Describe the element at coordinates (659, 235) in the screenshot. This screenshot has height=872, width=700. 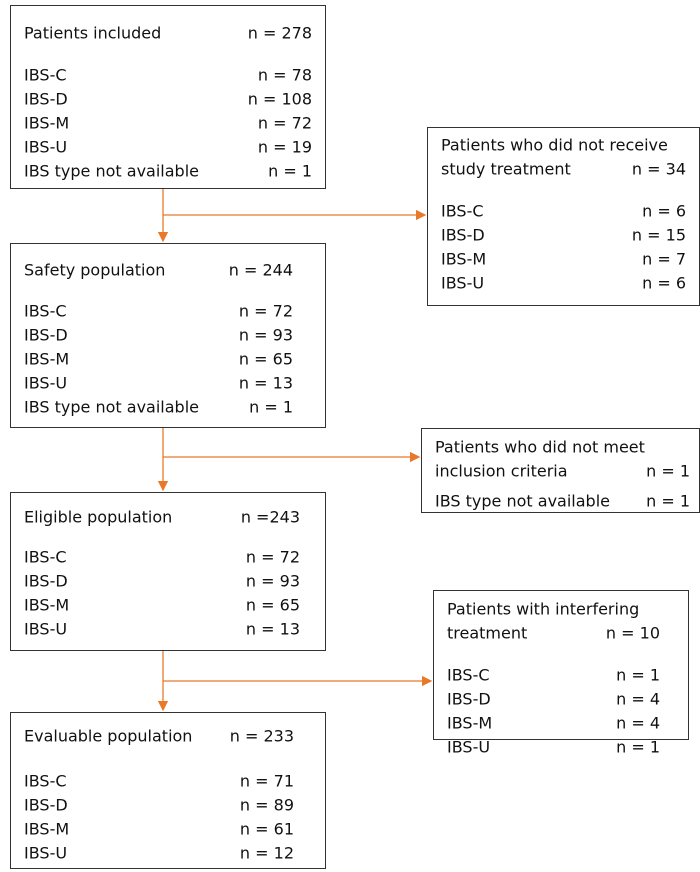
I see `row-count: n = 15` at that location.